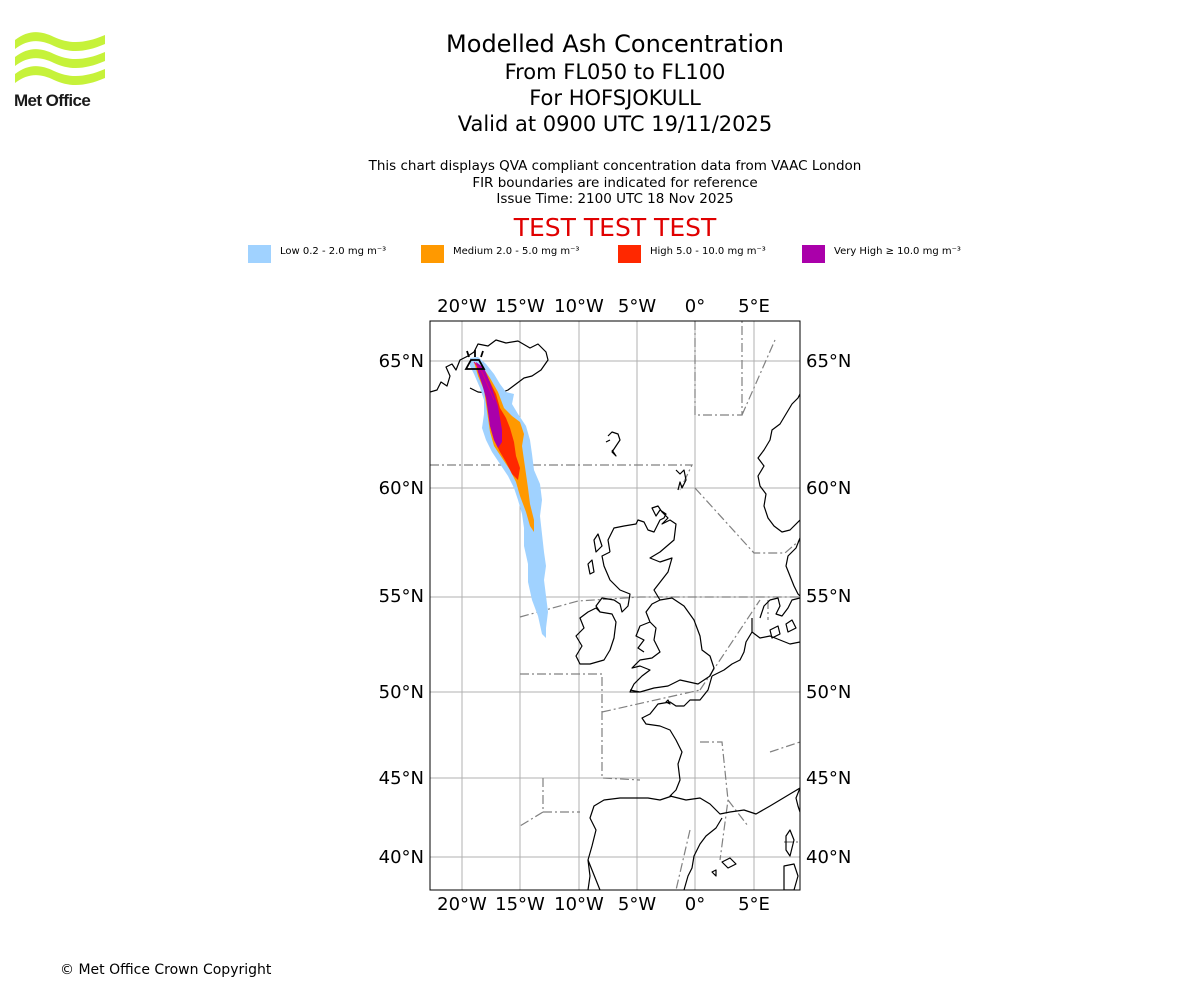  Describe the element at coordinates (615, 124) in the screenshot. I see `valid-time: Valid at 0900 UTC 19/11/2025` at that location.